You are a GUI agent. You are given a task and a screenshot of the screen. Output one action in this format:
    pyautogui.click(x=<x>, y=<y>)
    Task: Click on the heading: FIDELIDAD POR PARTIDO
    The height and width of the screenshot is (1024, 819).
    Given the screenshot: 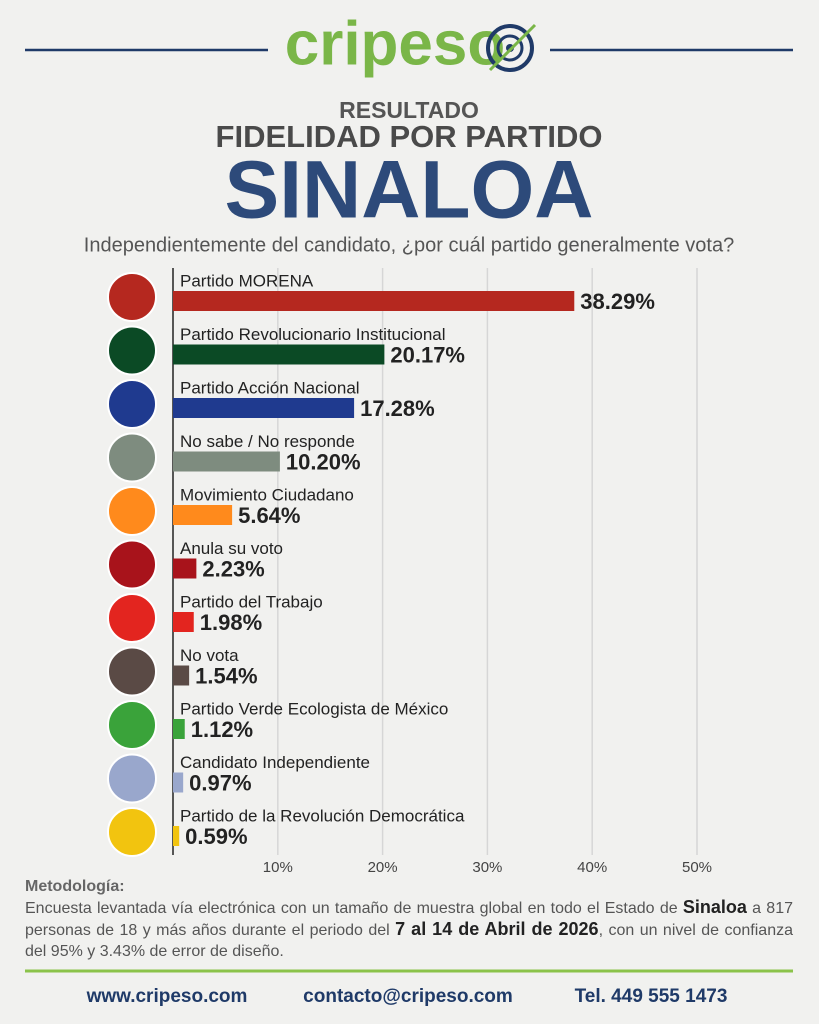 What is the action you would take?
    pyautogui.click(x=409, y=136)
    